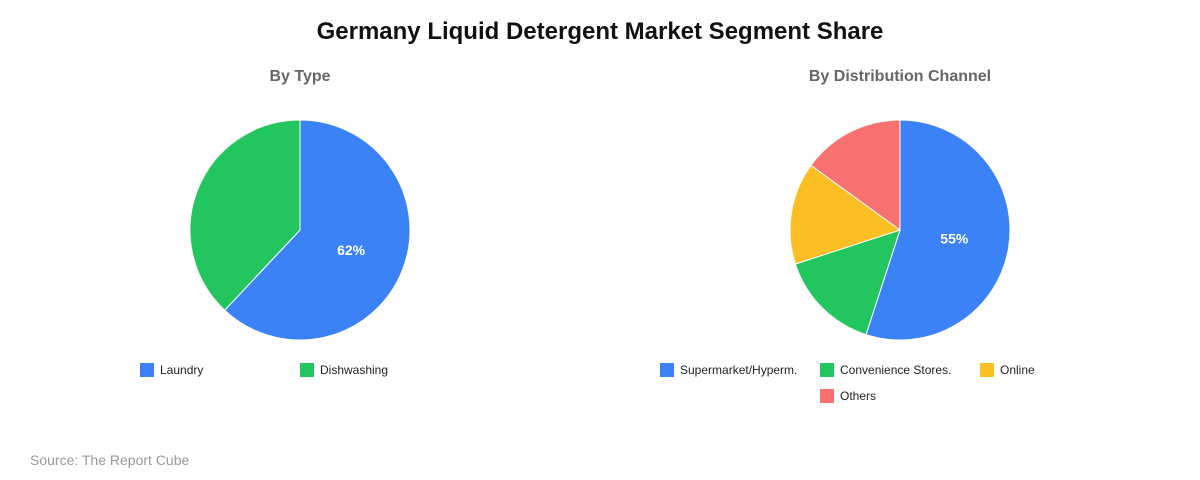  What do you see at coordinates (354, 370) in the screenshot?
I see `legend-label: Dishwashing` at bounding box center [354, 370].